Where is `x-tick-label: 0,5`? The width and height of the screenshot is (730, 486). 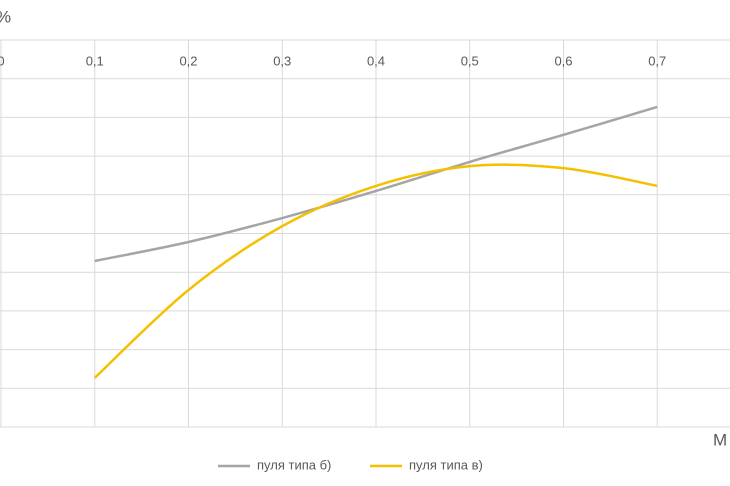 x-tick-label: 0,5 is located at coordinates (470, 60).